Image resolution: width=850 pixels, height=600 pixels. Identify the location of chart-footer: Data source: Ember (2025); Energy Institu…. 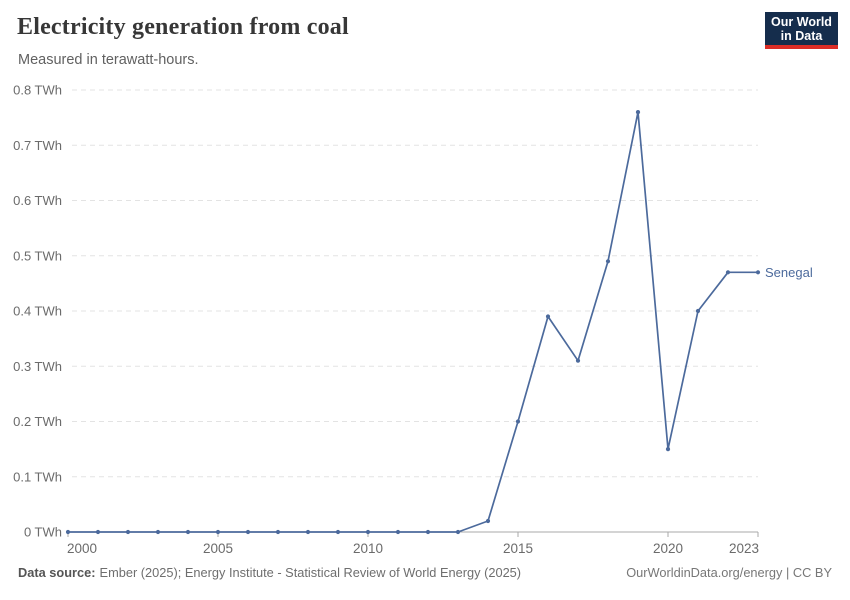
(425, 572).